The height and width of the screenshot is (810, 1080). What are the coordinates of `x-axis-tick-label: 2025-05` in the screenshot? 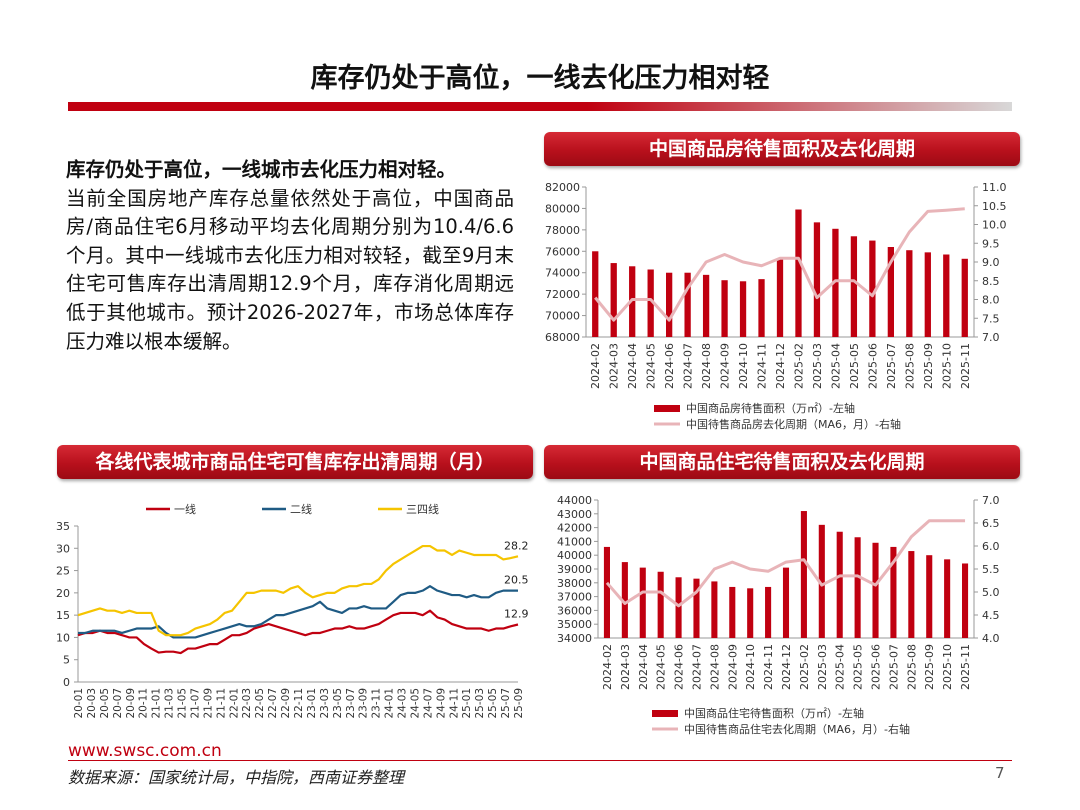 It's located at (854, 366).